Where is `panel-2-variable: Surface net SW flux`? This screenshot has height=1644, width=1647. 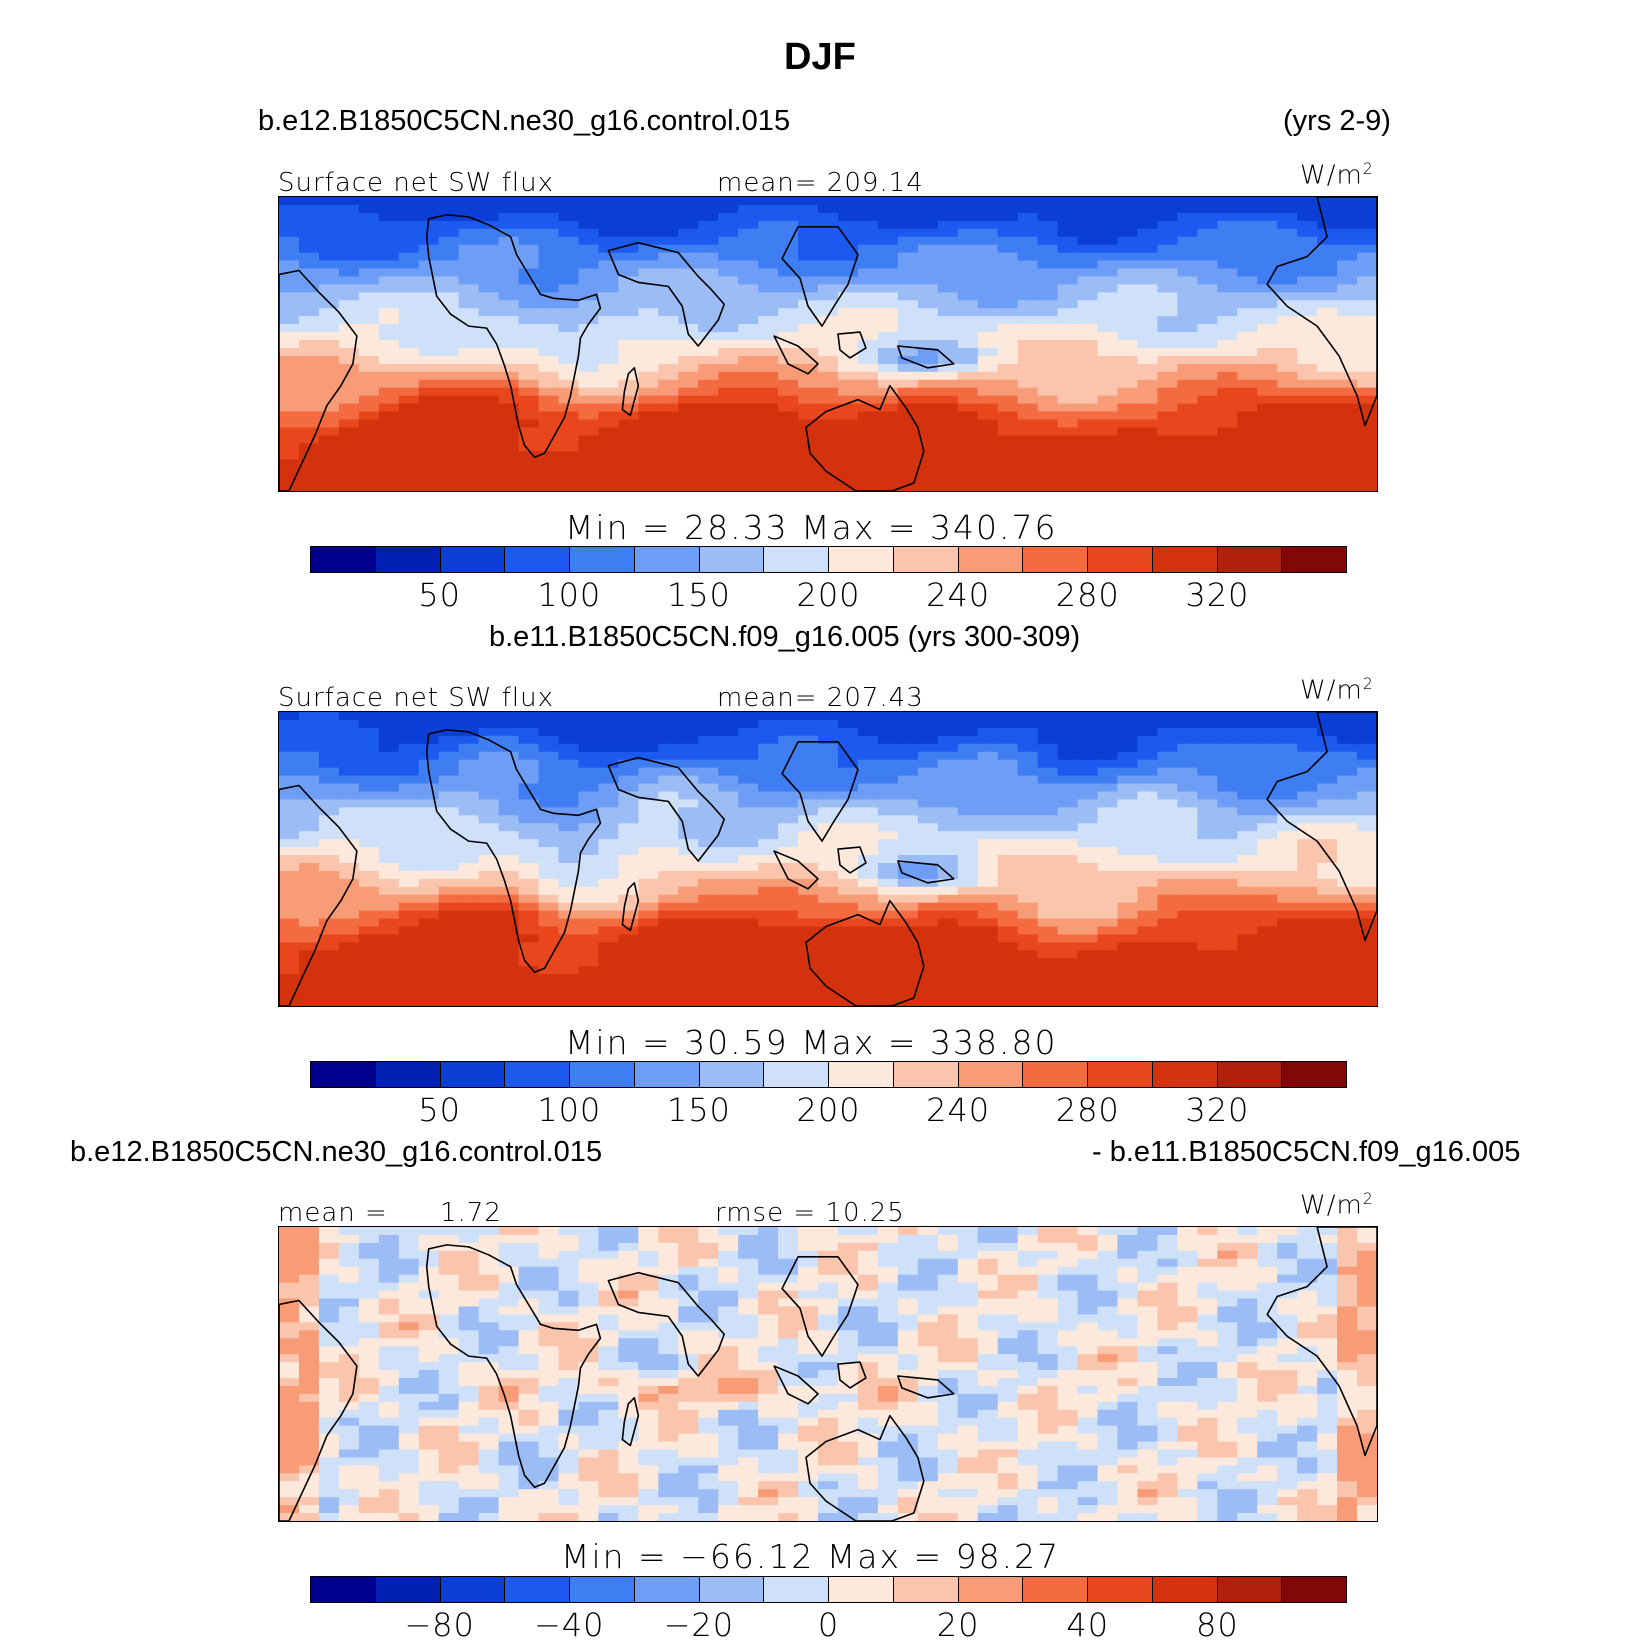 panel-2-variable: Surface net SW flux is located at coordinates (416, 698).